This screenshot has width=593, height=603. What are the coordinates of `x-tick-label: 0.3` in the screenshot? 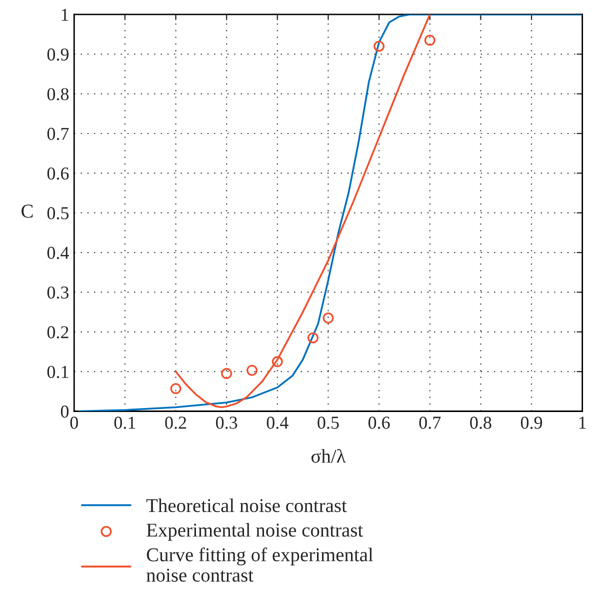 It's located at (227, 422).